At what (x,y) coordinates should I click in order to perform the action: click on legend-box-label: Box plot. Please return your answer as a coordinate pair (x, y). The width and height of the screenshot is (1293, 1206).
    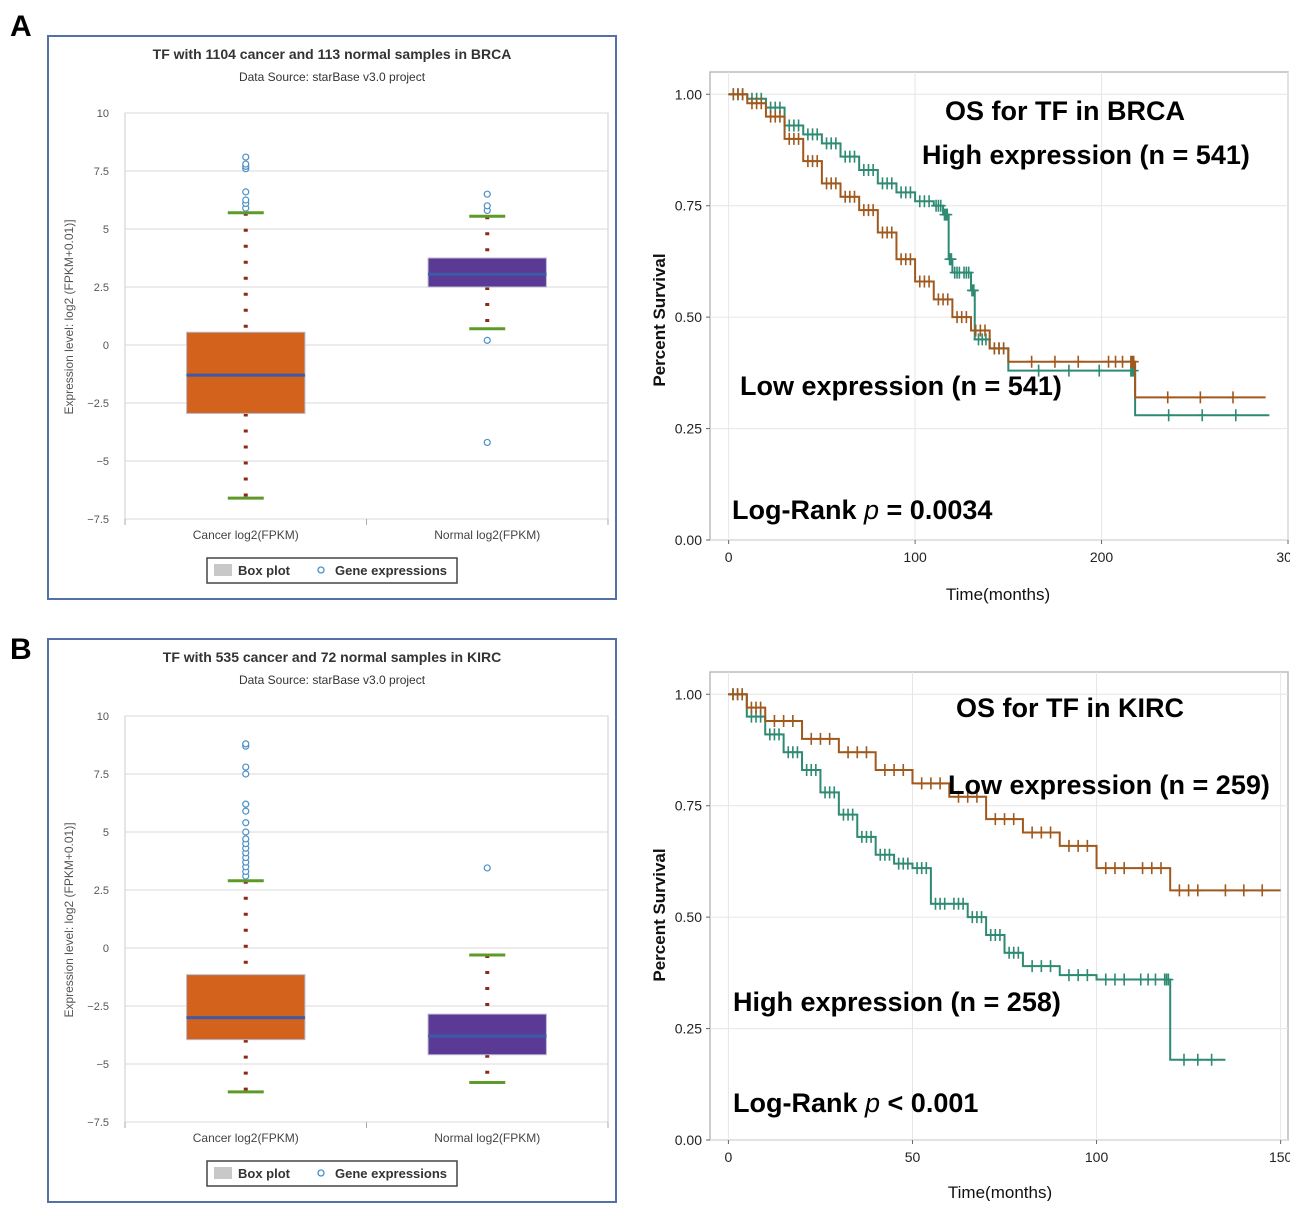
    Looking at the image, I should click on (264, 1173).